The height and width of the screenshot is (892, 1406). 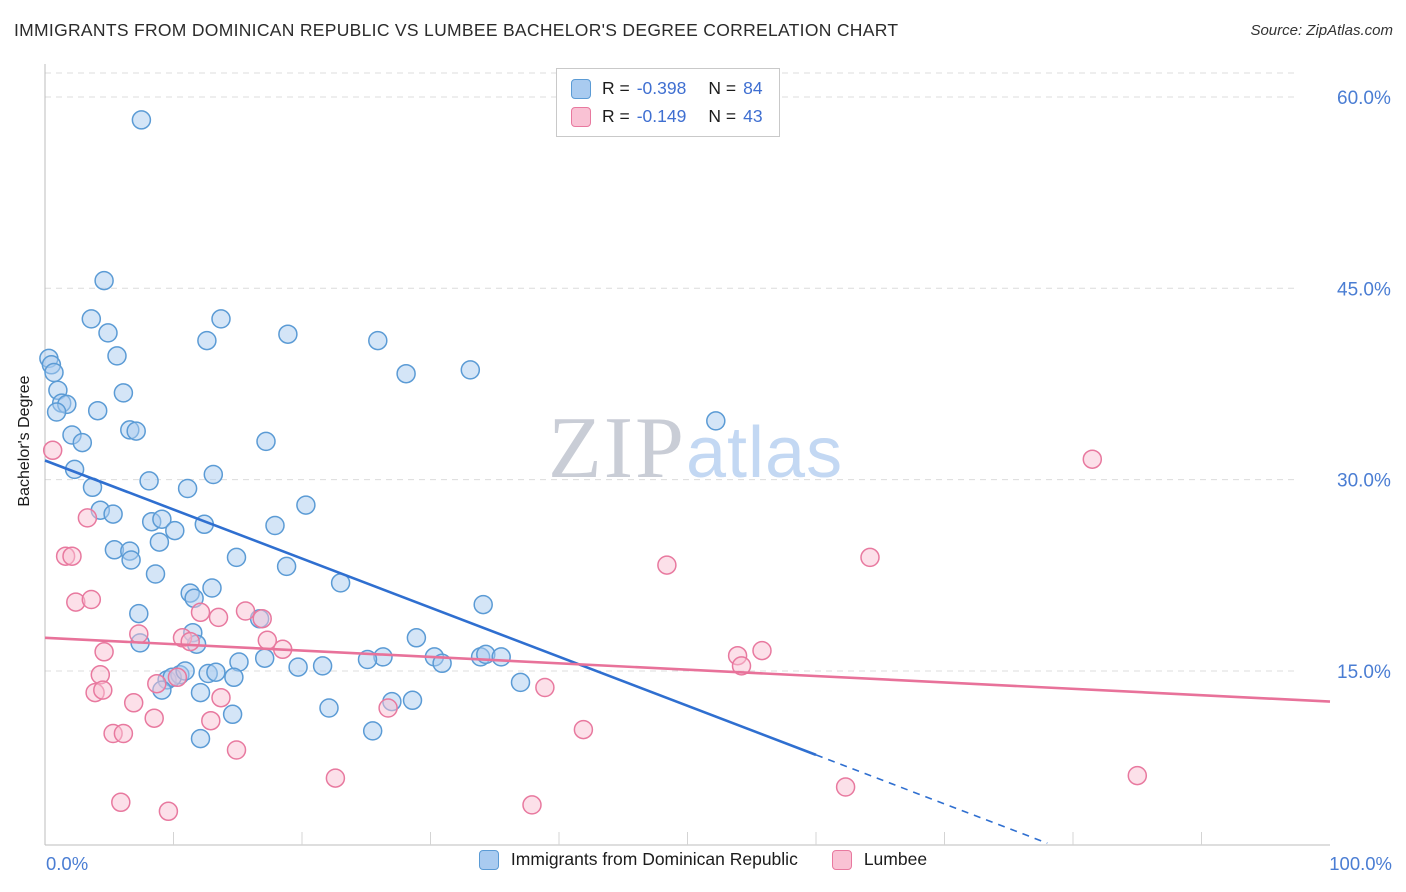 I want to click on n-value: 43, so click(x=753, y=116).